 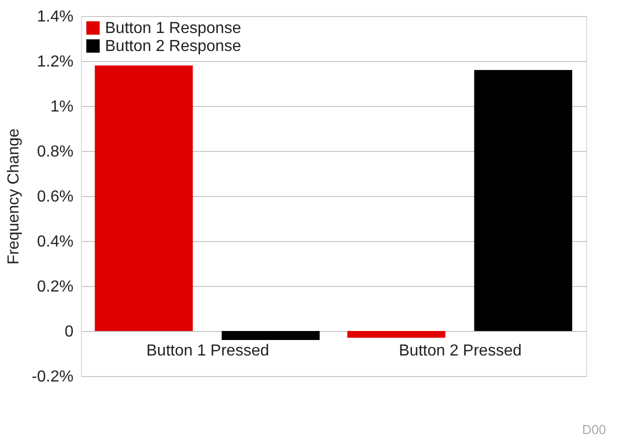 What do you see at coordinates (55, 197) in the screenshot?
I see `y-tick-label: 0.6%` at bounding box center [55, 197].